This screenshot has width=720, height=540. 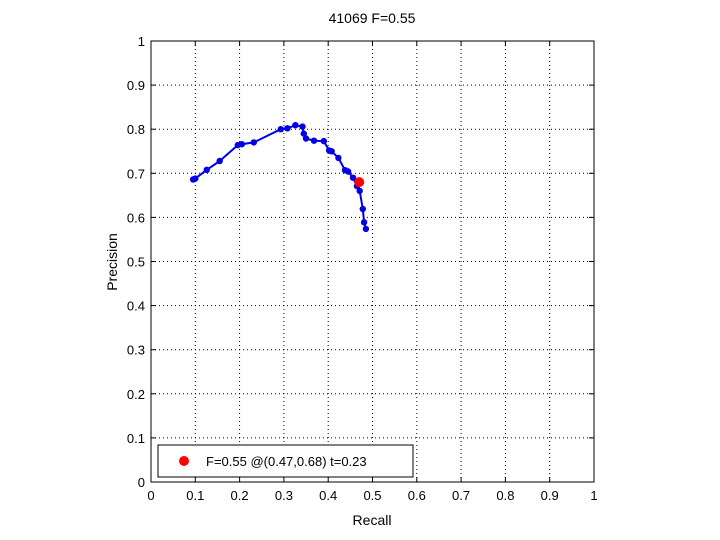 I want to click on y-tick-label: 0.2, so click(x=136, y=394).